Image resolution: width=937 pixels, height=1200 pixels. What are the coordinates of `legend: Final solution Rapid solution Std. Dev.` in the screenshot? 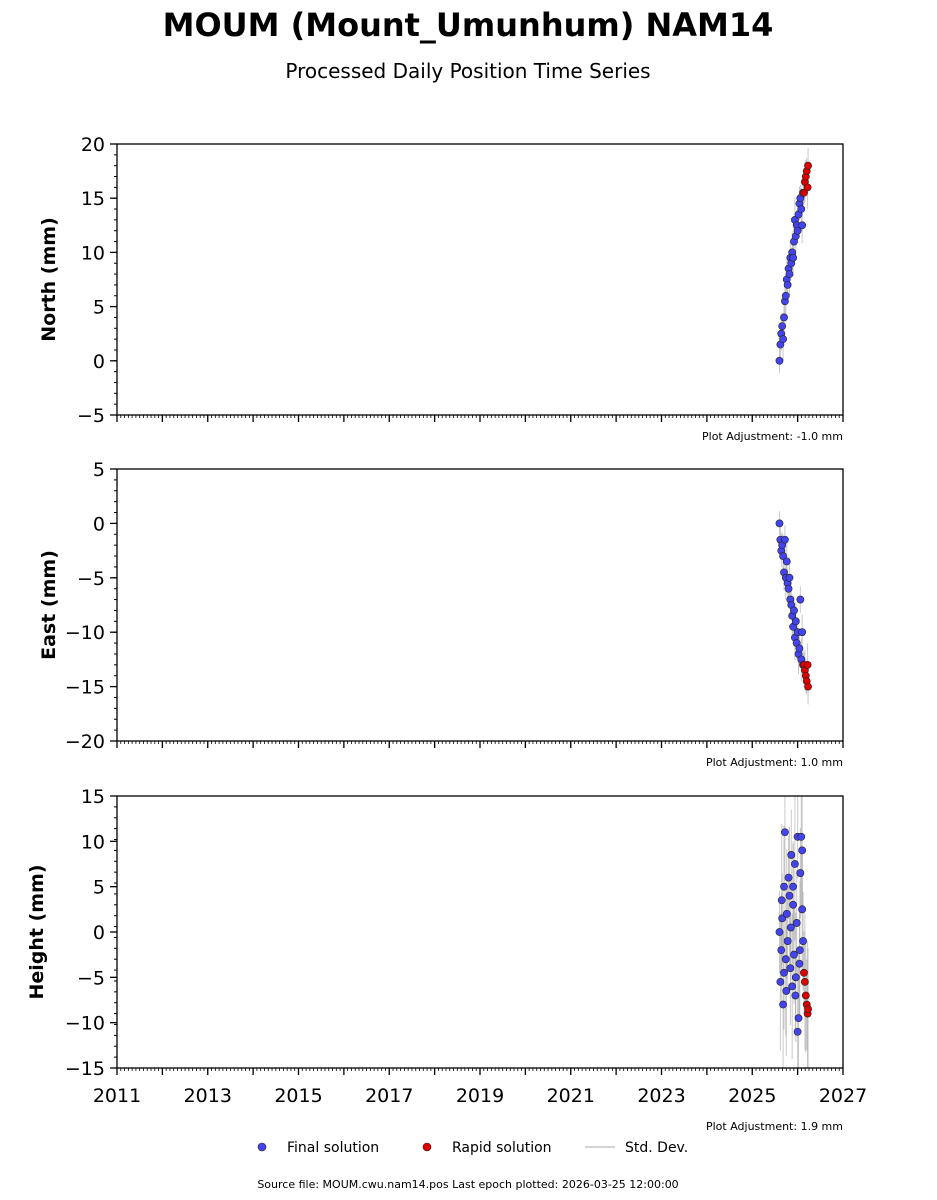 It's located at (472, 1148).